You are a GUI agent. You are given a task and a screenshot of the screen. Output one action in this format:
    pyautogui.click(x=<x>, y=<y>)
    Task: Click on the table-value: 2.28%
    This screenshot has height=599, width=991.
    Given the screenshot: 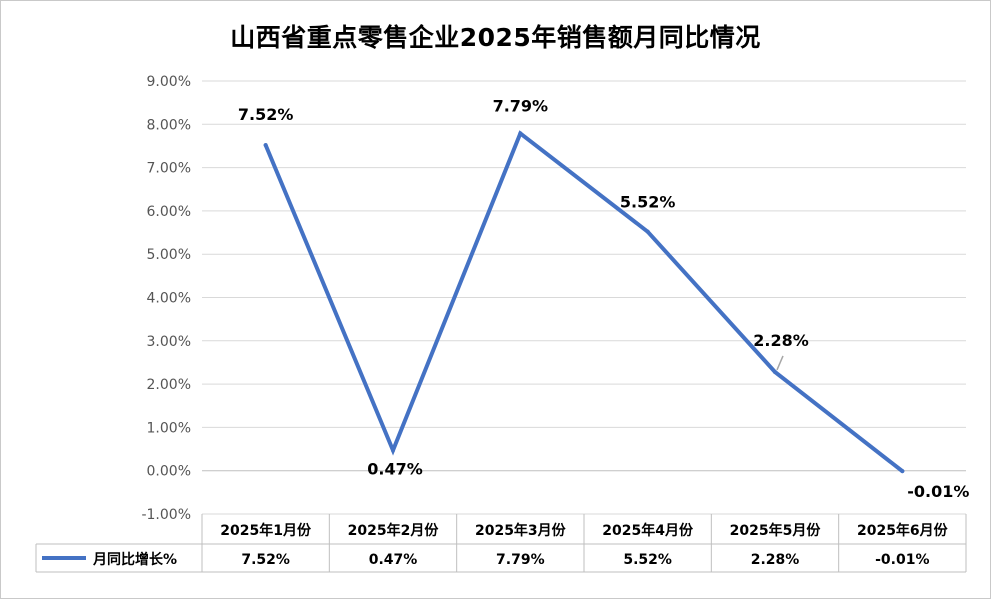 What is the action you would take?
    pyautogui.click(x=775, y=560)
    